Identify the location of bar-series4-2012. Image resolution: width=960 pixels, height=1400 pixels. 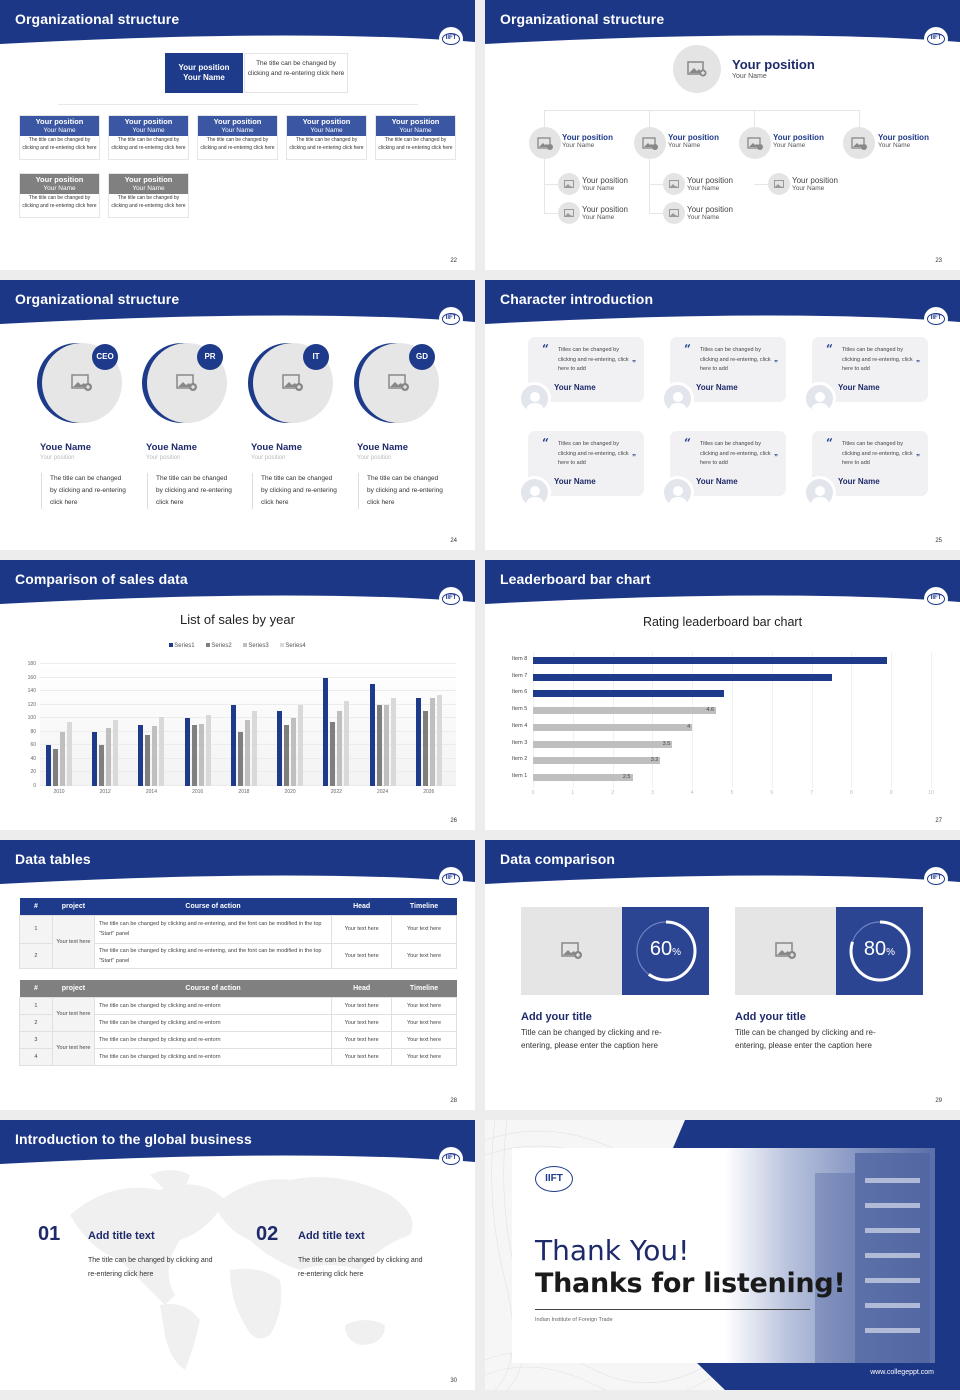
(116, 752).